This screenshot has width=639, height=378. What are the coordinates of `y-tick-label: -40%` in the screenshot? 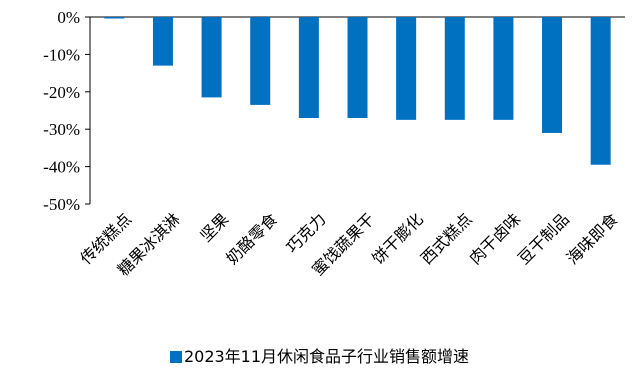 It's located at (61, 167).